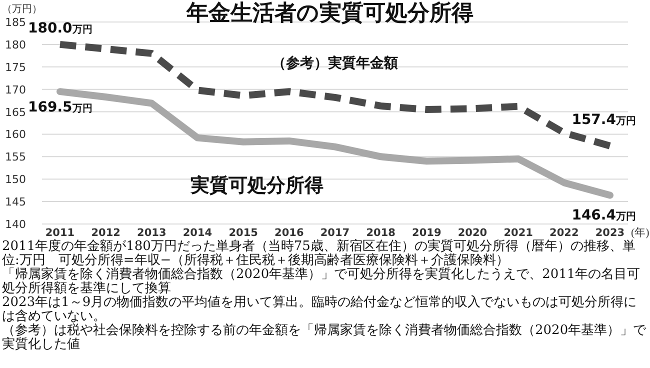  Describe the element at coordinates (151, 233) in the screenshot. I see `x-tick-label: 2013` at that location.